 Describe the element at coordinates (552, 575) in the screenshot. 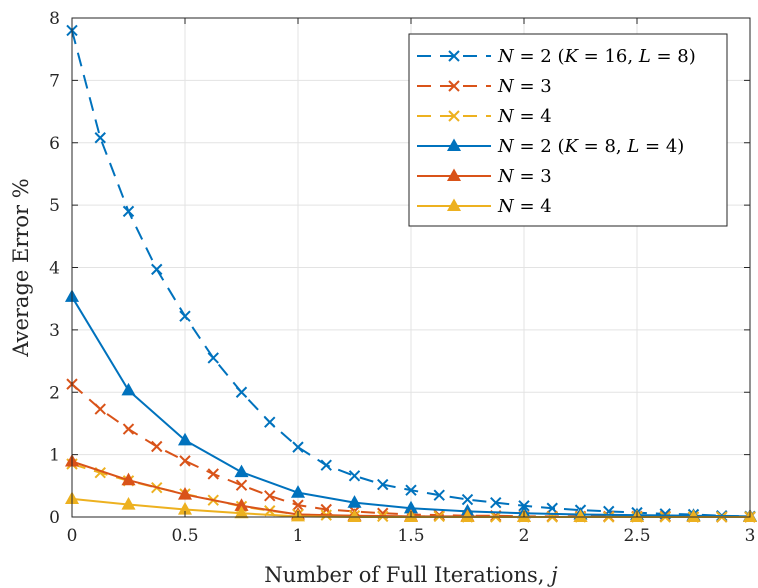

I see `x-axis-label-variable: j` at that location.